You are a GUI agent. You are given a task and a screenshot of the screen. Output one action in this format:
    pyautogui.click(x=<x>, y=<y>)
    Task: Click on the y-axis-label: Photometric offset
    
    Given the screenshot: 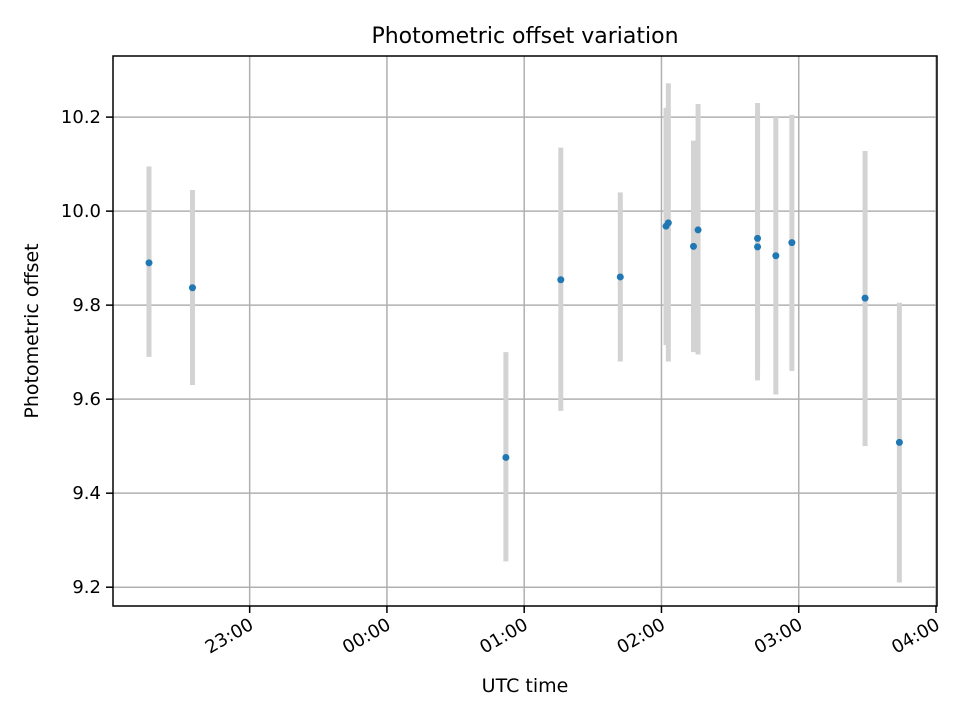 What is the action you would take?
    pyautogui.click(x=32, y=330)
    